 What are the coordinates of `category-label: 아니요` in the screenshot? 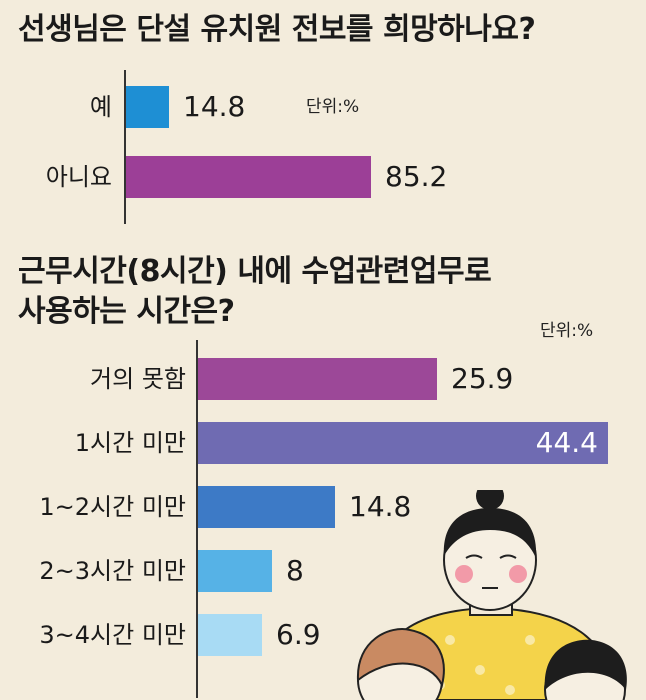 It's located at (78, 177).